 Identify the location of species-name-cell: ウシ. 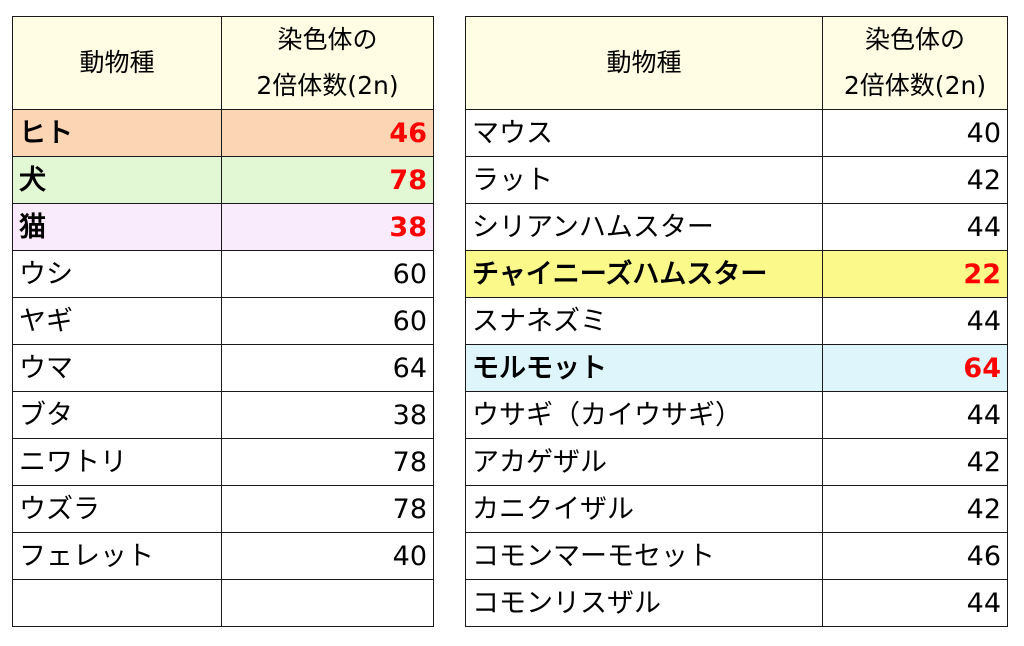
(117, 274).